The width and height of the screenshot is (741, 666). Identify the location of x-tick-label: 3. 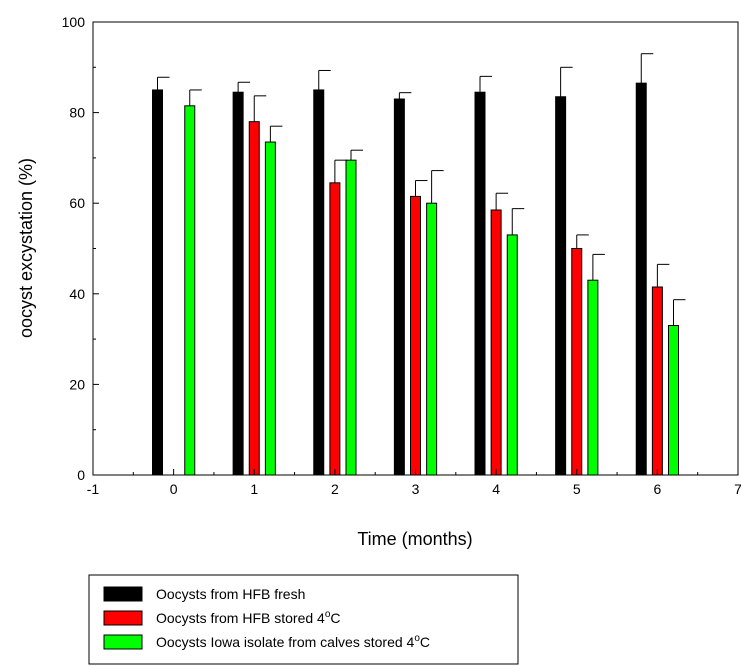
(416, 489).